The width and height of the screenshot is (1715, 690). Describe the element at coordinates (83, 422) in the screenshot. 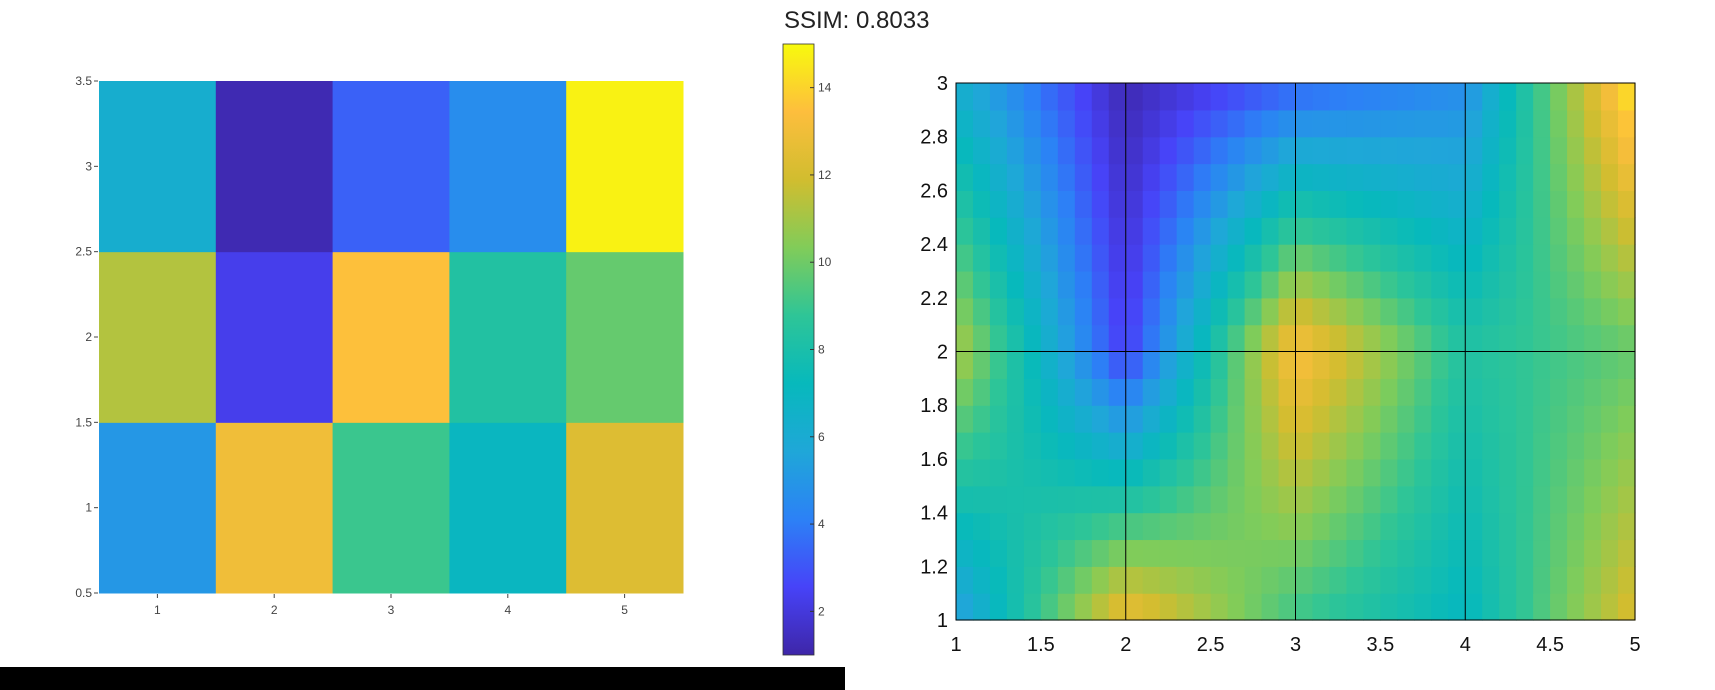

I see `y-tick-label: 1.5` at that location.